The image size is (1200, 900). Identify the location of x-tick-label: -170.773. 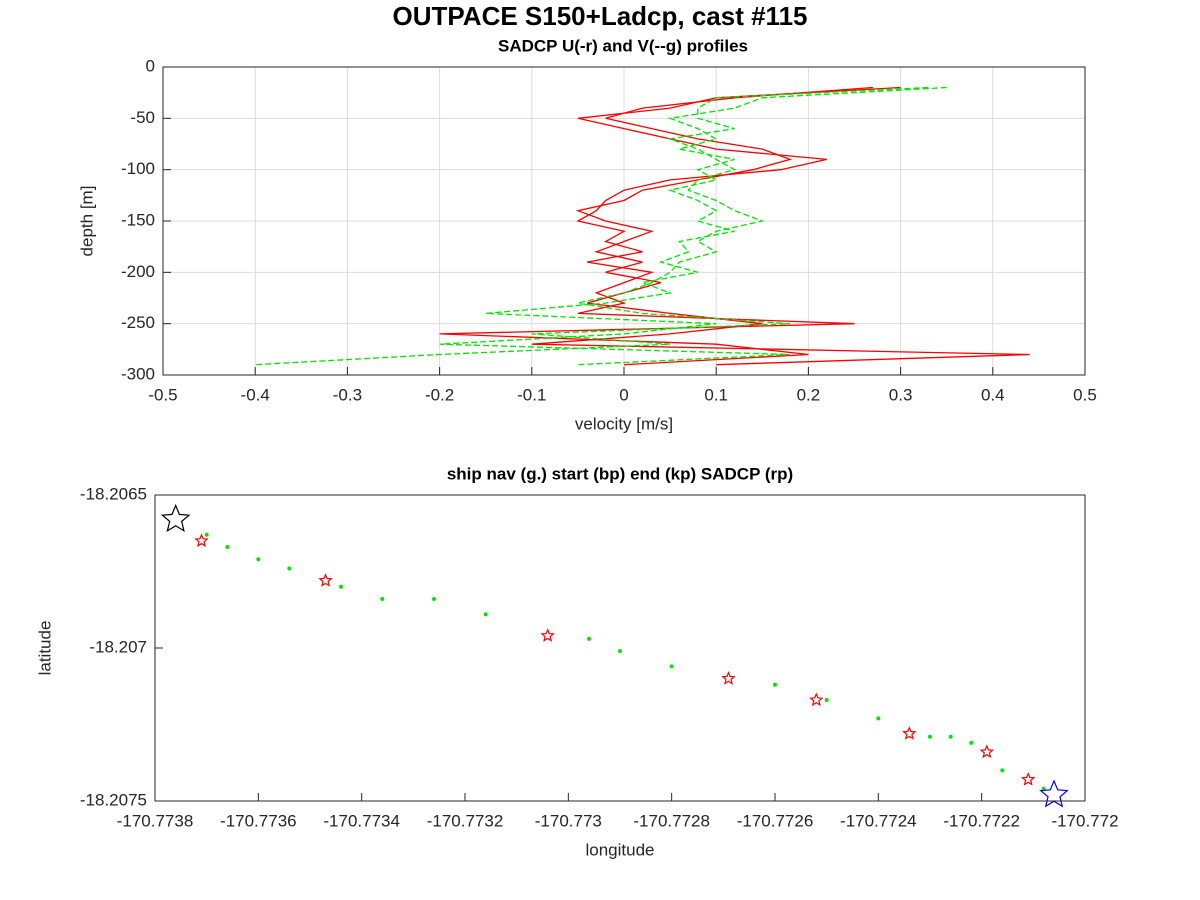
(568, 820).